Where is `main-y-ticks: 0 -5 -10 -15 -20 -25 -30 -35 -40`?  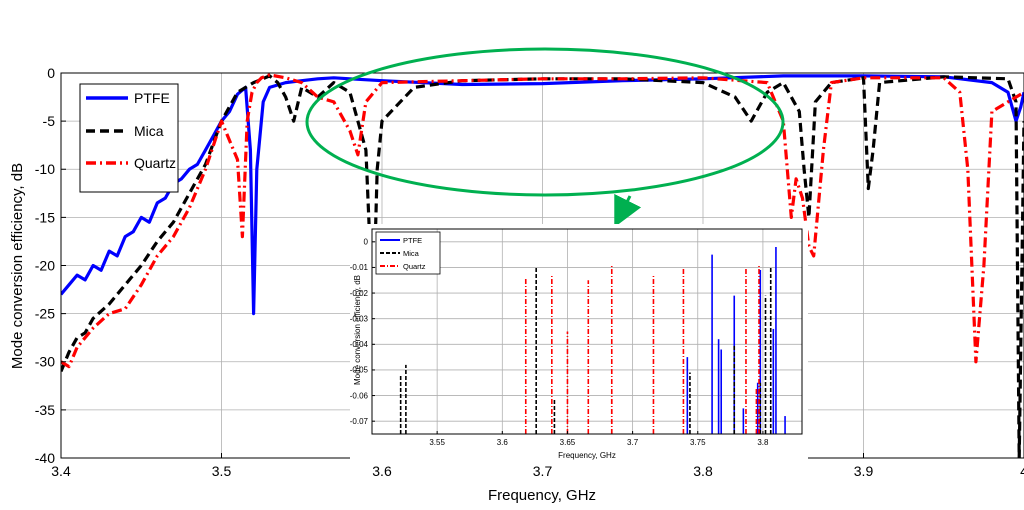 main-y-ticks: 0 -5 -10 -15 -20 -25 -30 -35 -40 is located at coordinates (50, 265).